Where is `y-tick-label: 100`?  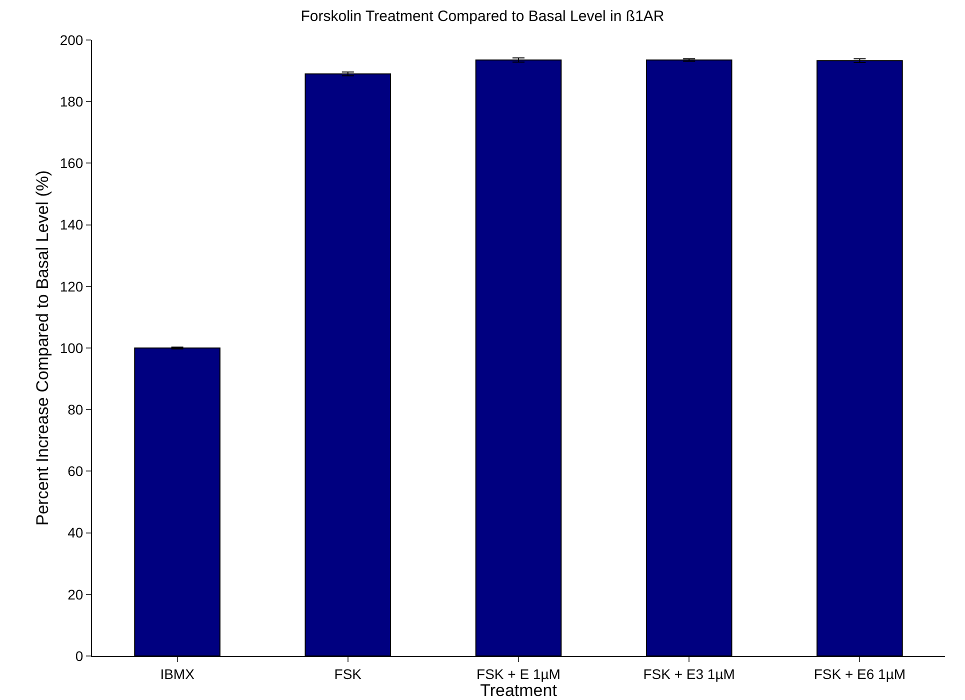
y-tick-label: 100 is located at coordinates (72, 348).